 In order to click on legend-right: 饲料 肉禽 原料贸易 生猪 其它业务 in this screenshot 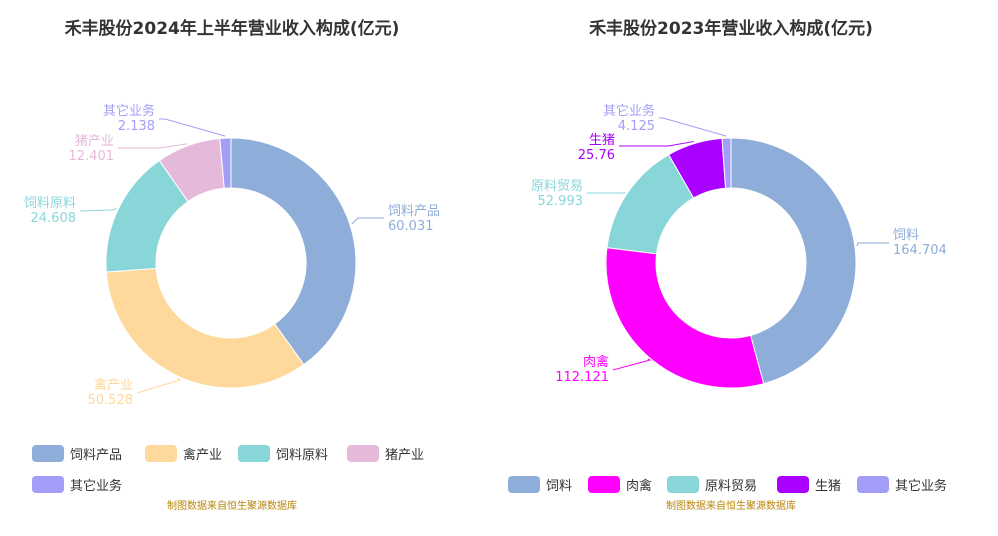, I will do `click(727, 485)`.